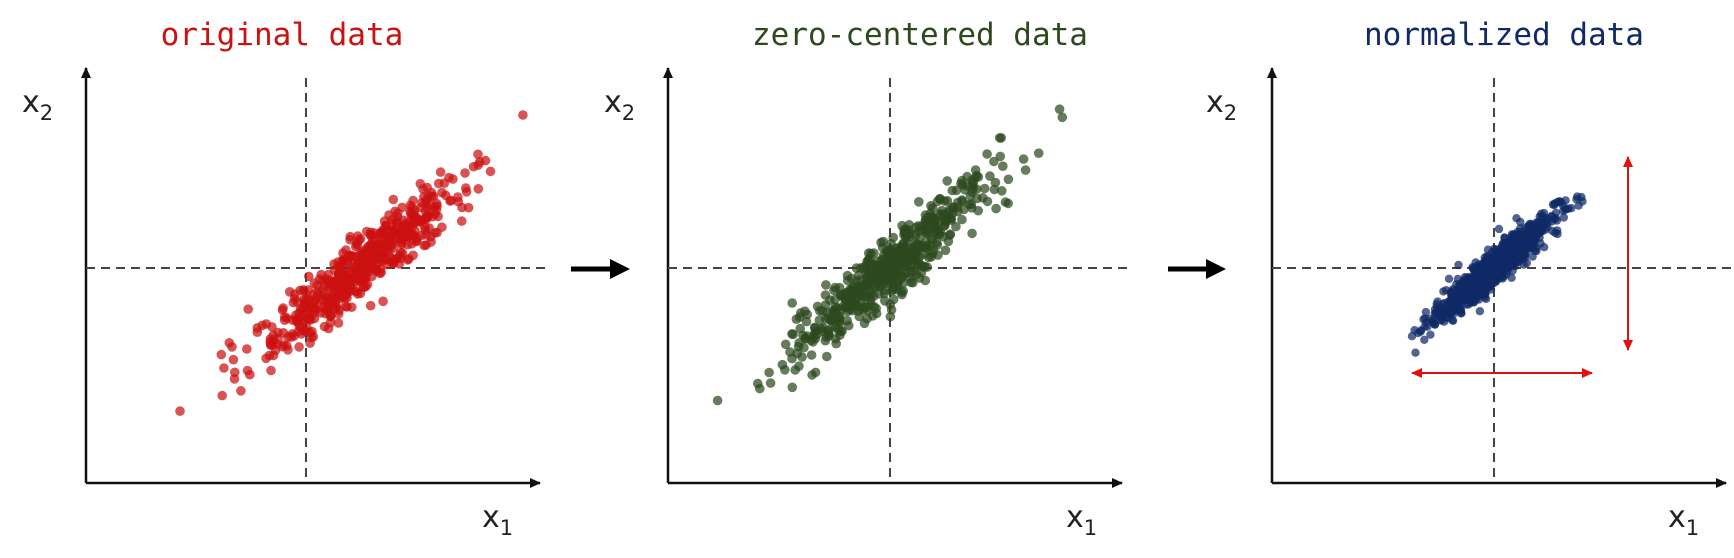 The width and height of the screenshot is (1734, 558). What do you see at coordinates (1497, 274) in the screenshot?
I see `scatter-points-normalized` at bounding box center [1497, 274].